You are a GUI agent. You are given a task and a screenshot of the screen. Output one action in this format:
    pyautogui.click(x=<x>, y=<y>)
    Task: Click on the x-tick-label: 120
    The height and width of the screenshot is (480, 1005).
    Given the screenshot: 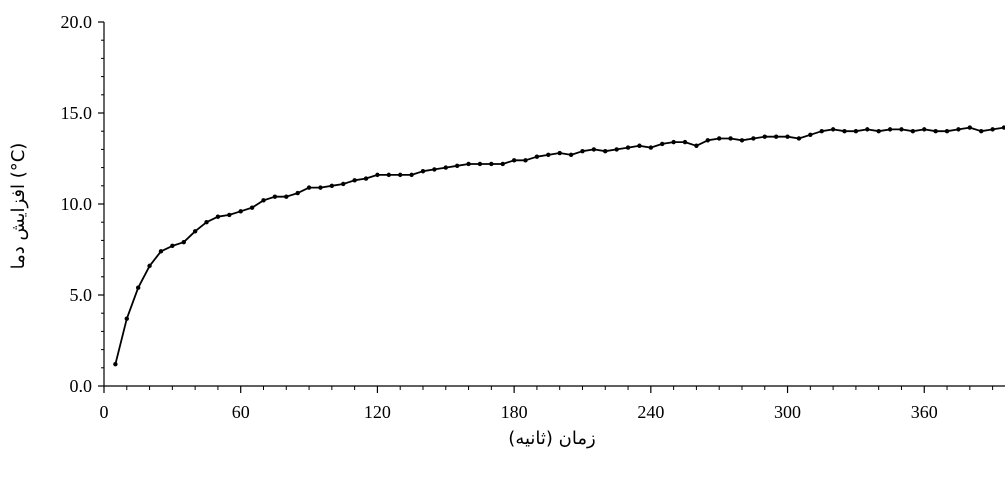 What is the action you would take?
    pyautogui.click(x=377, y=412)
    